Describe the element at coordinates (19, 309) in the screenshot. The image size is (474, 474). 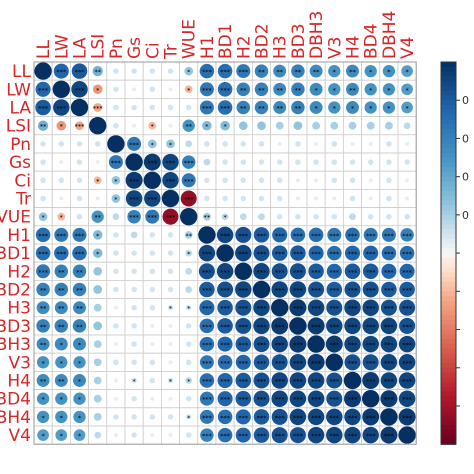
I see `row-label: H3` at that location.